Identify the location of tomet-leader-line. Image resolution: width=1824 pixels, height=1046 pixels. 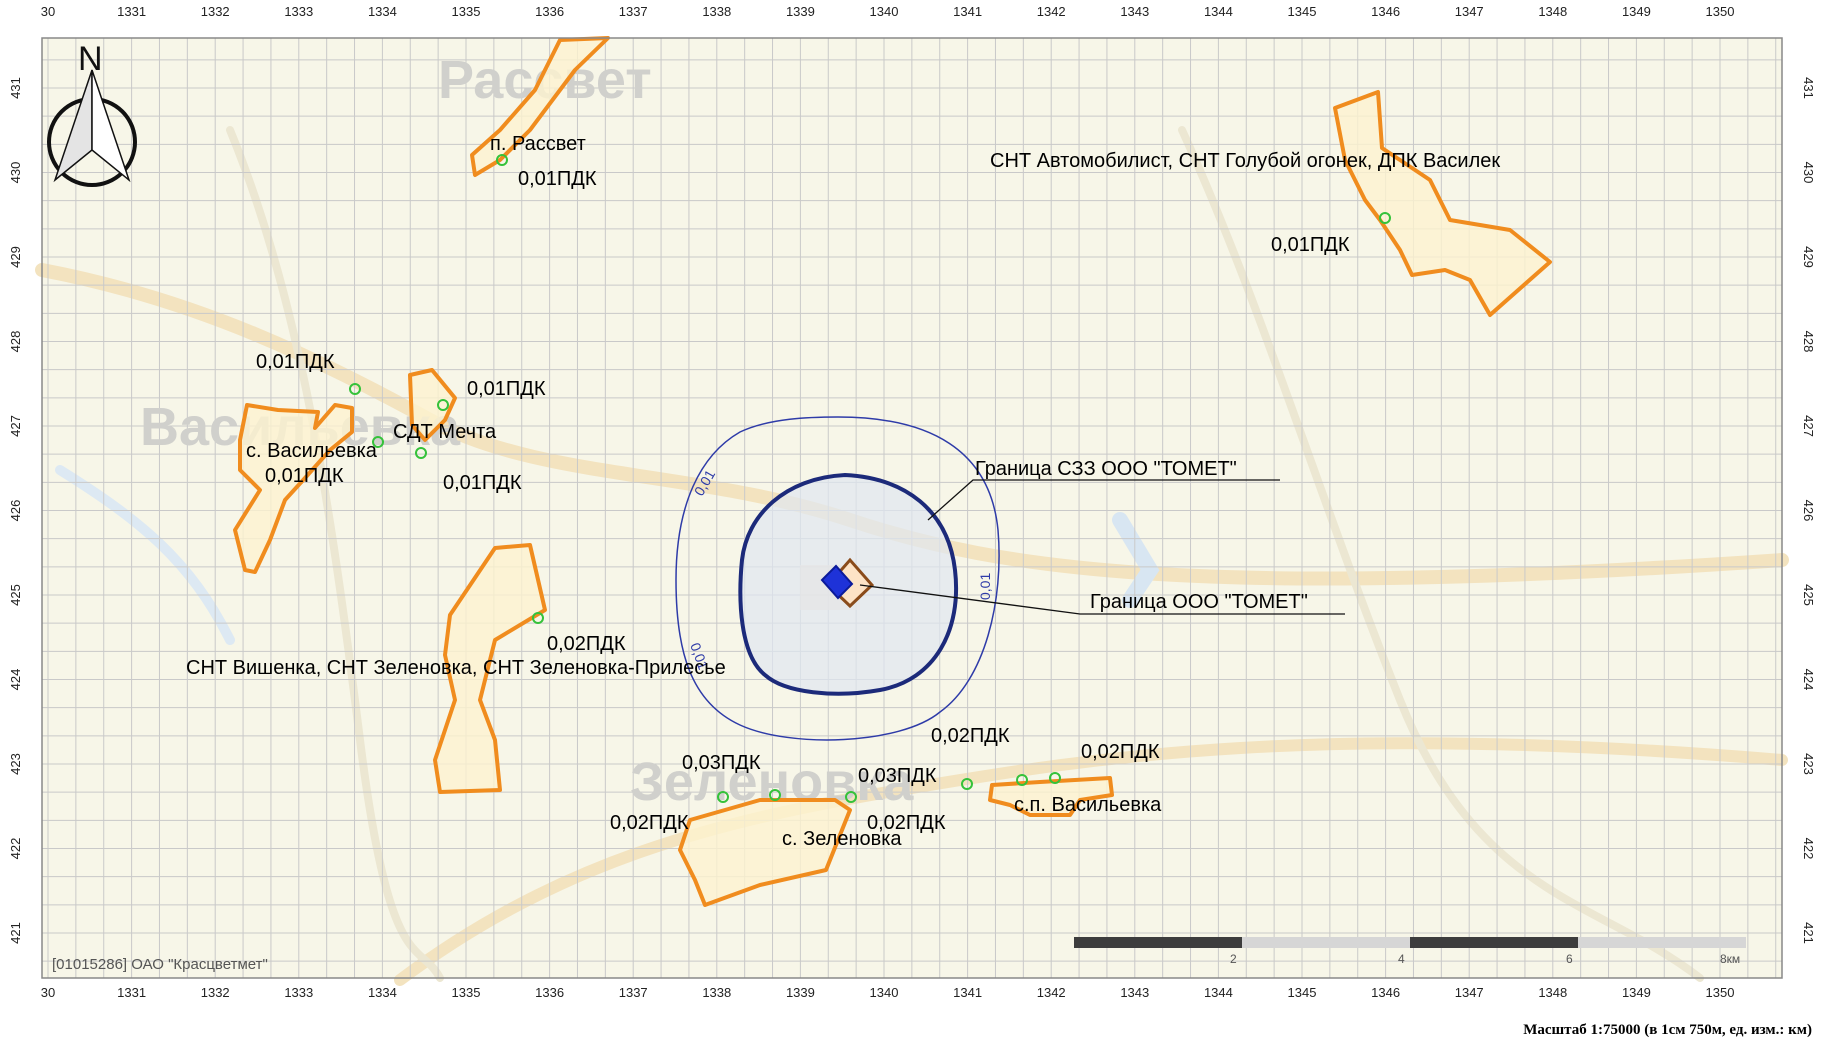
(1102, 599).